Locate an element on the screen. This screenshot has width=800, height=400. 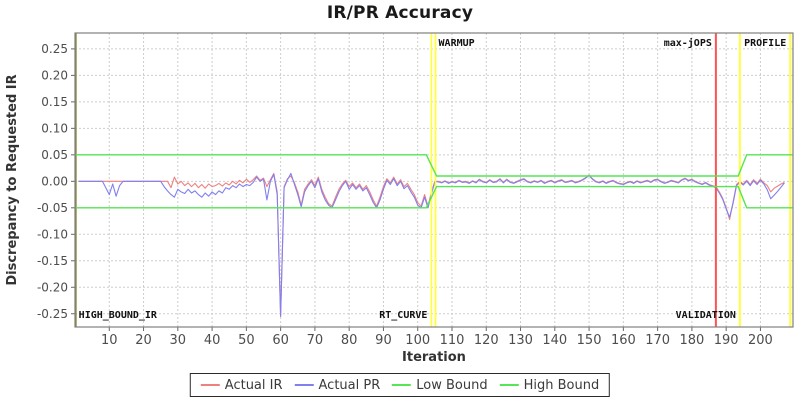
actual-pr-swatch is located at coordinates (304, 385).